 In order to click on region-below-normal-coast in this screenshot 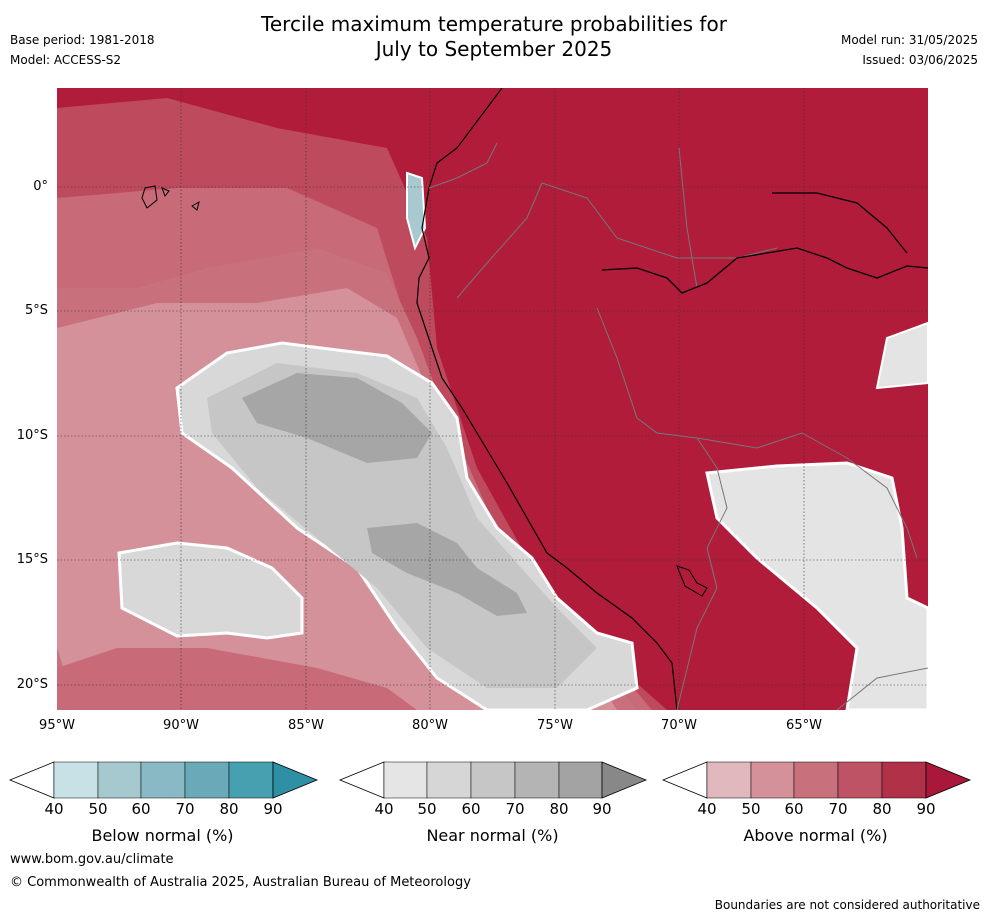, I will do `click(416, 211)`.